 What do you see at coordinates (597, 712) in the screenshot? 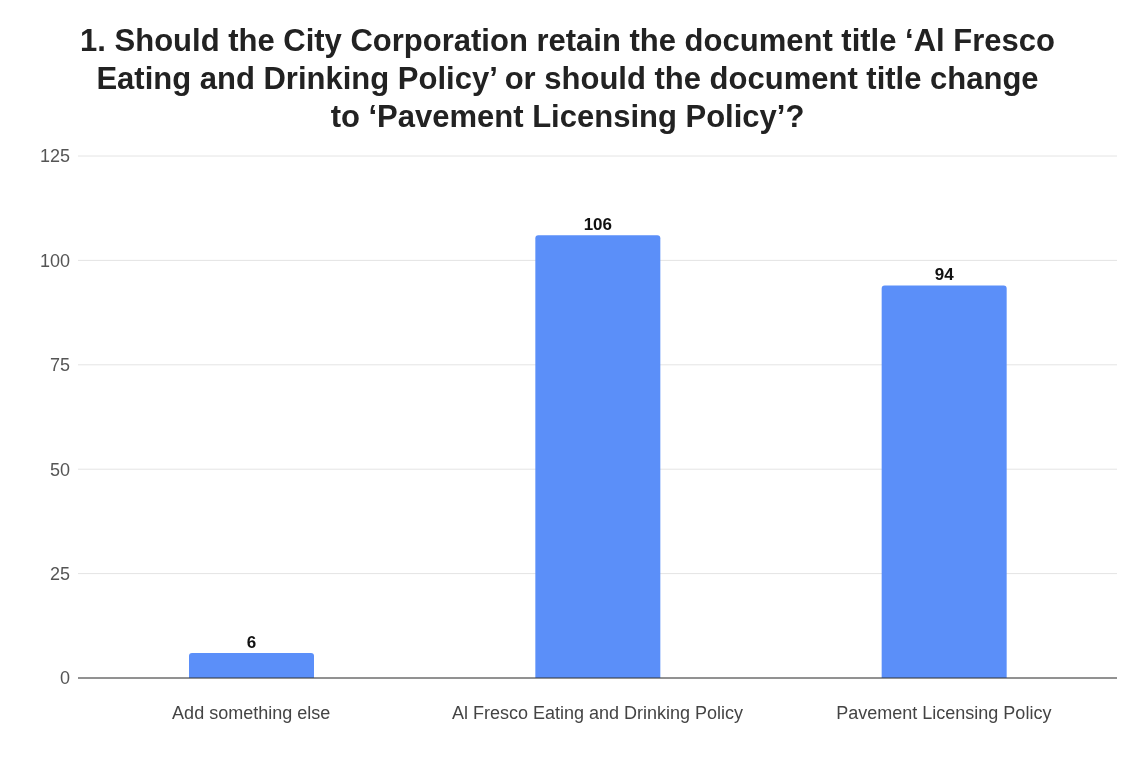
I see `x-tick-label: Al Fresco Eating and Drinking Policy` at bounding box center [597, 712].